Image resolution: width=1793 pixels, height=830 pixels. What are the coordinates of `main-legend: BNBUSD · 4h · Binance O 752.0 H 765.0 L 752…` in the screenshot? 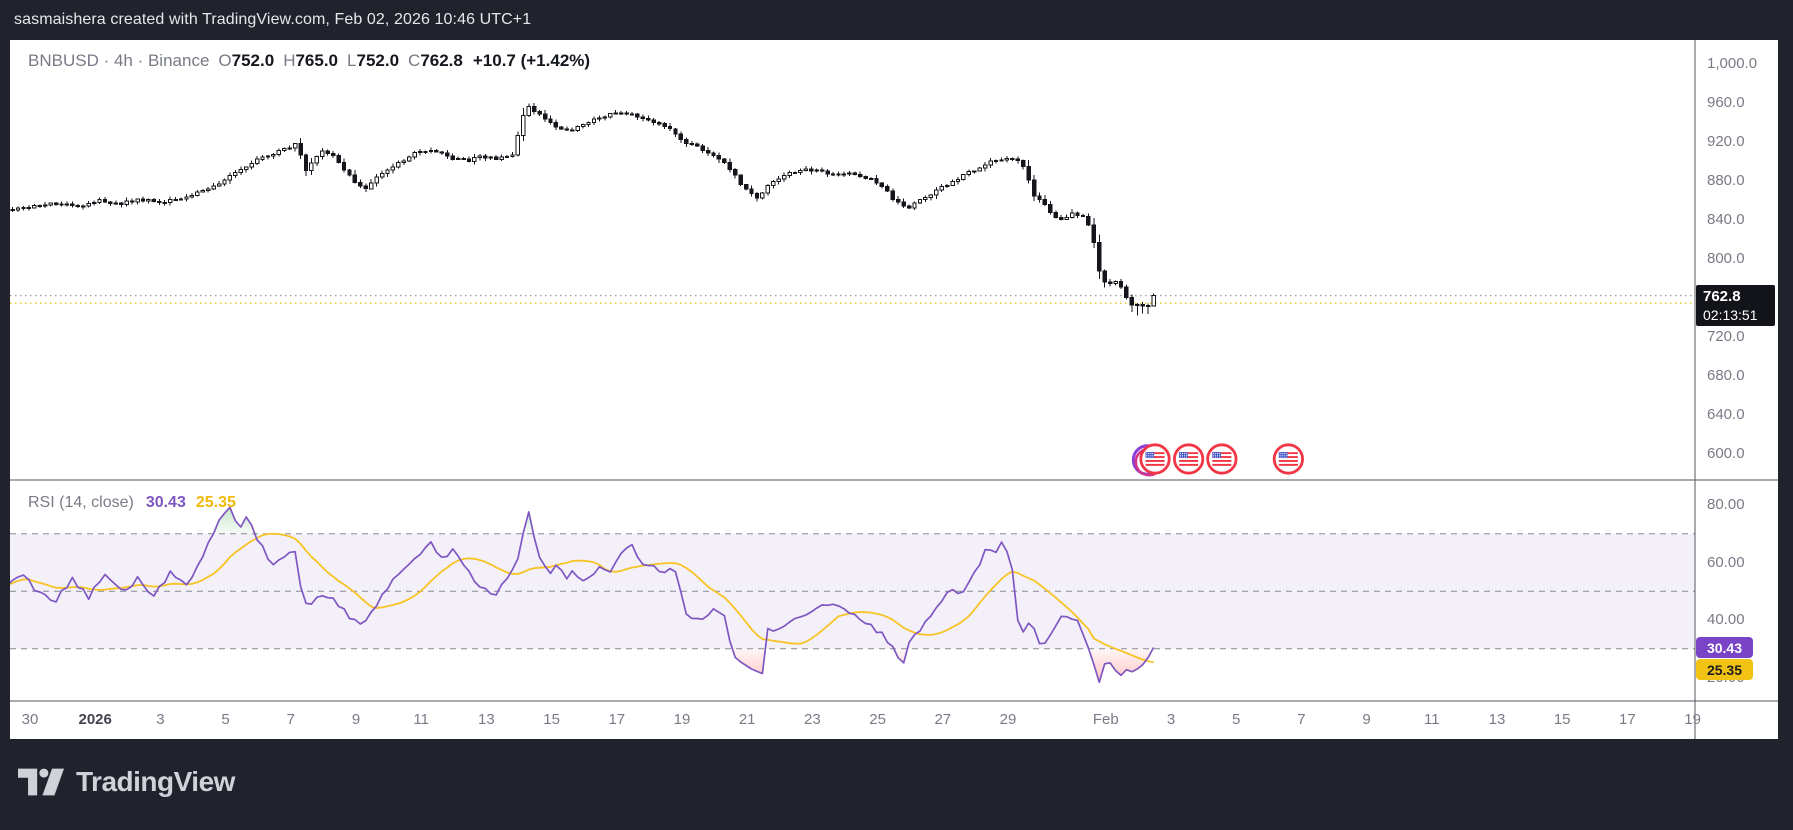 It's located at (309, 61).